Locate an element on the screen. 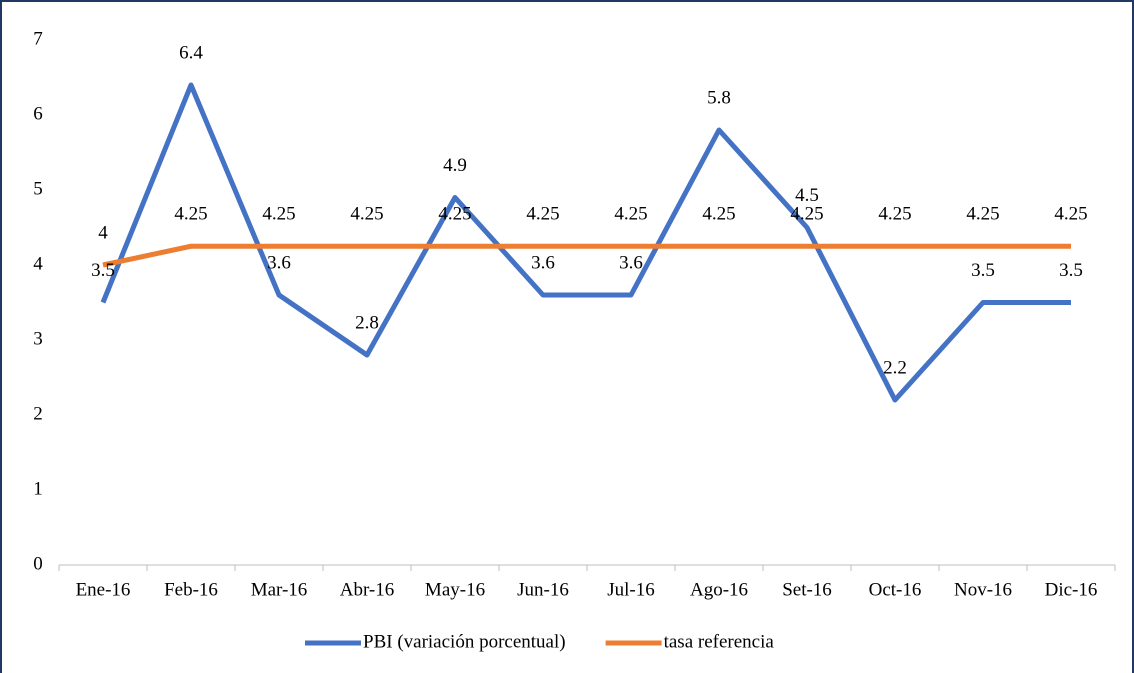  data-label: 4 is located at coordinates (103, 232).